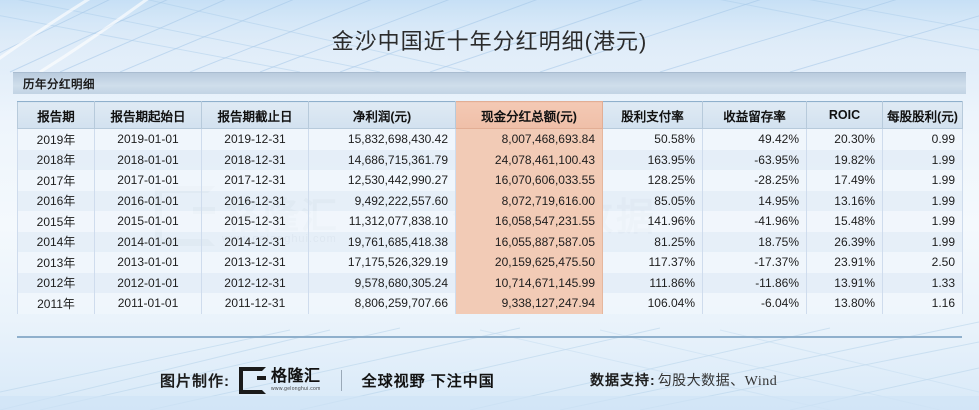  What do you see at coordinates (754, 200) in the screenshot?
I see `table-cell-r3-c6: 14.95%` at bounding box center [754, 200].